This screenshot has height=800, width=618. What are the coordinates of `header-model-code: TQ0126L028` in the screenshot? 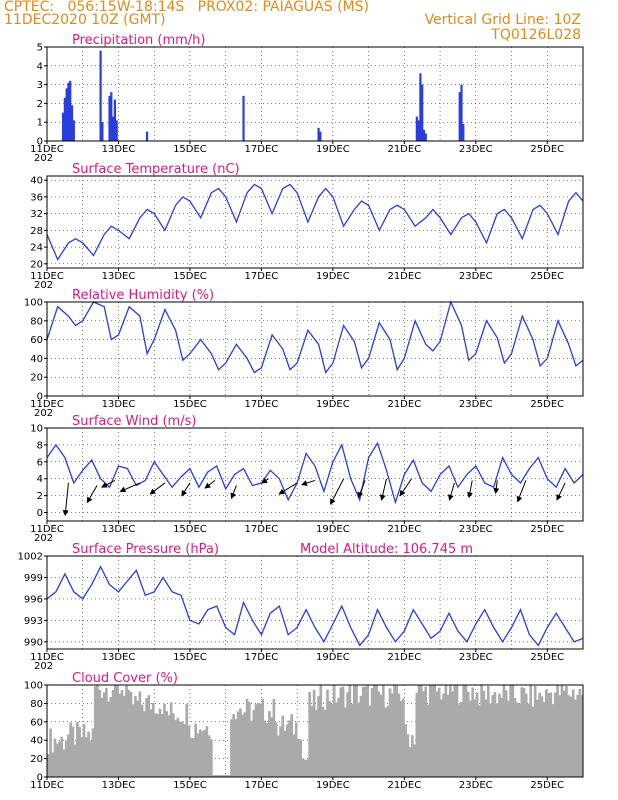 It's located at (536, 35).